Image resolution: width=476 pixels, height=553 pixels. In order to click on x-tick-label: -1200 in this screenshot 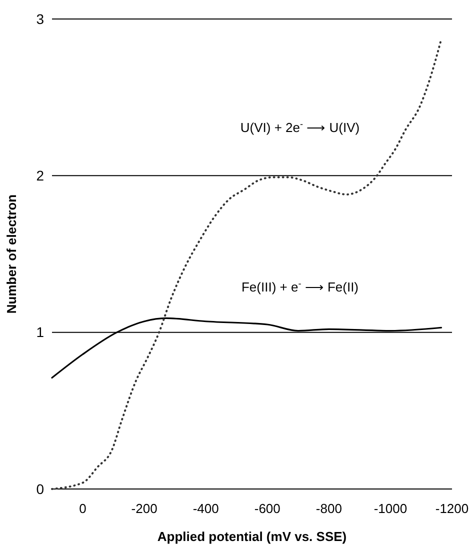, I will do `click(452, 508)`.